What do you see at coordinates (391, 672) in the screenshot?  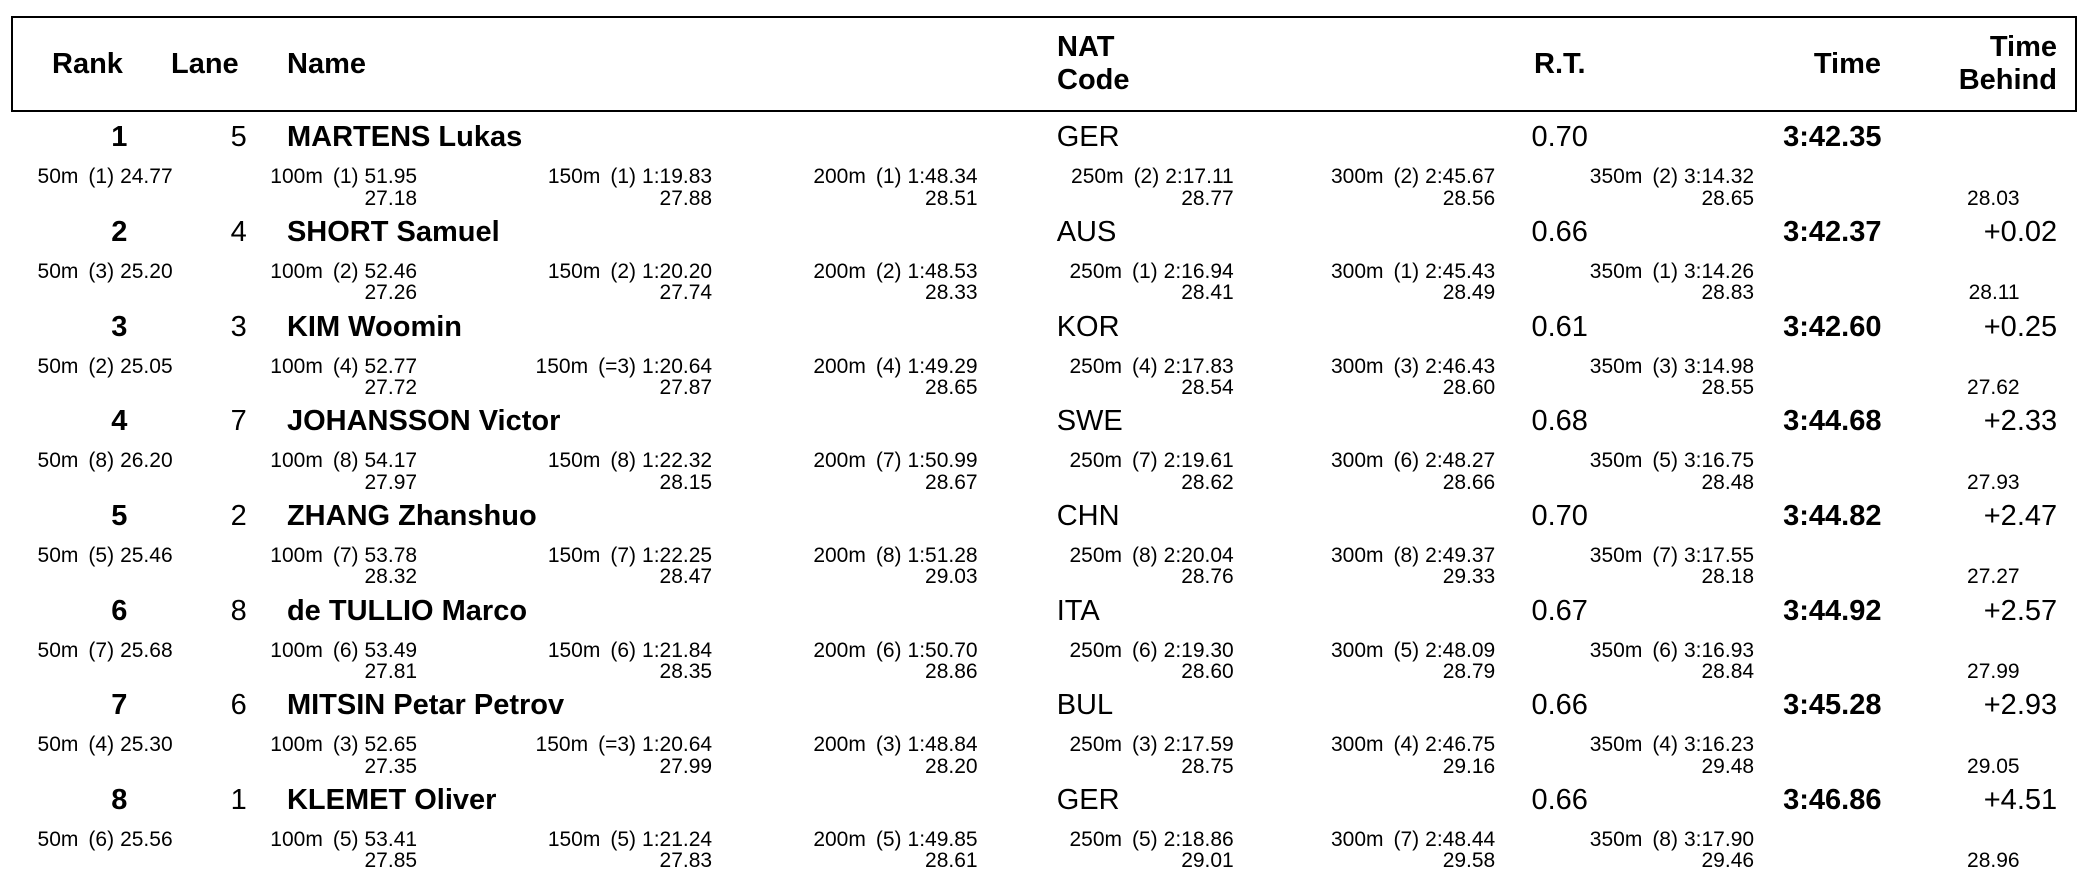 I see `split-lap: 27.81` at bounding box center [391, 672].